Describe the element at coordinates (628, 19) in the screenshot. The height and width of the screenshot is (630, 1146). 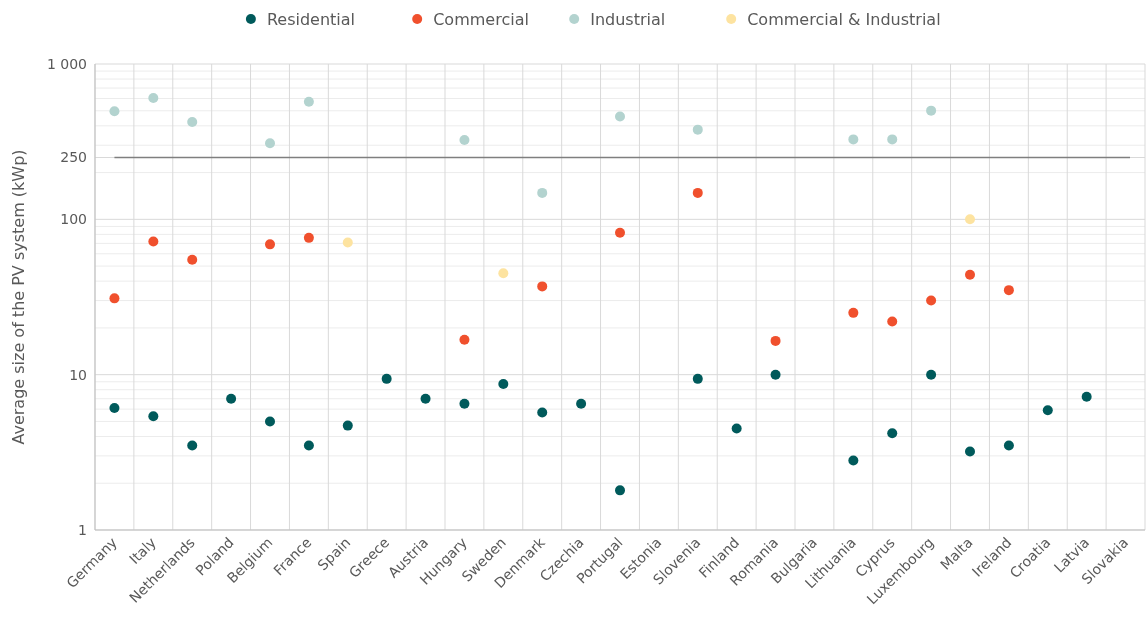
I see `legend-label: Industrial` at that location.